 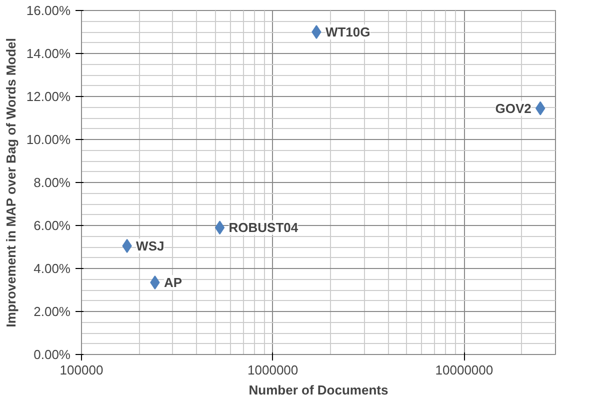 I want to click on y-tick-label: 12.00%, so click(x=48, y=96).